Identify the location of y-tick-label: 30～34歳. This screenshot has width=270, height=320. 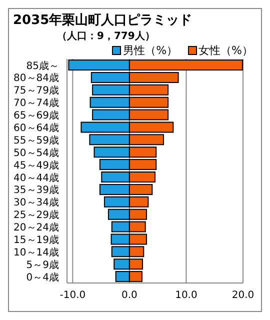
(36, 202).